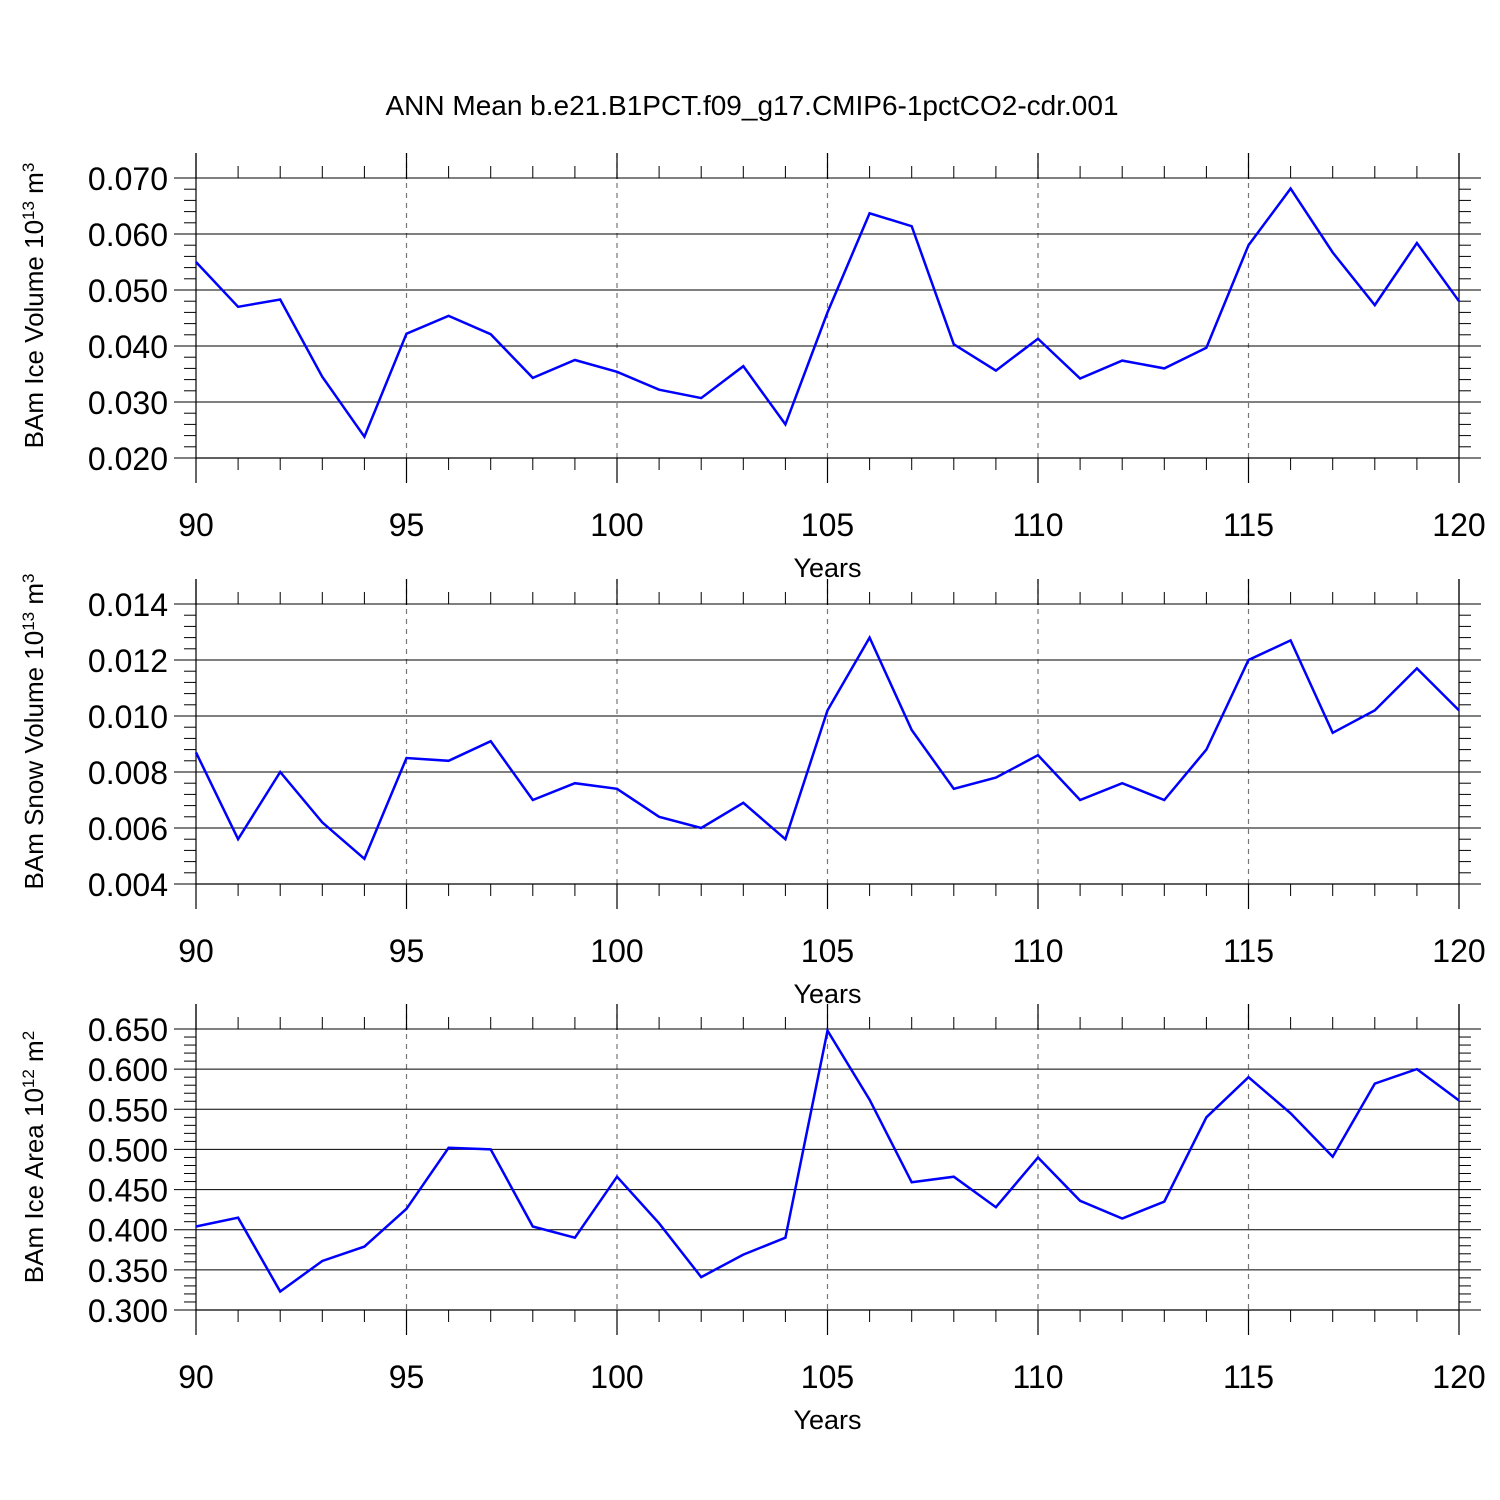 This screenshot has width=1500, height=1500. I want to click on y-tick-label: 0.012, so click(128, 661).